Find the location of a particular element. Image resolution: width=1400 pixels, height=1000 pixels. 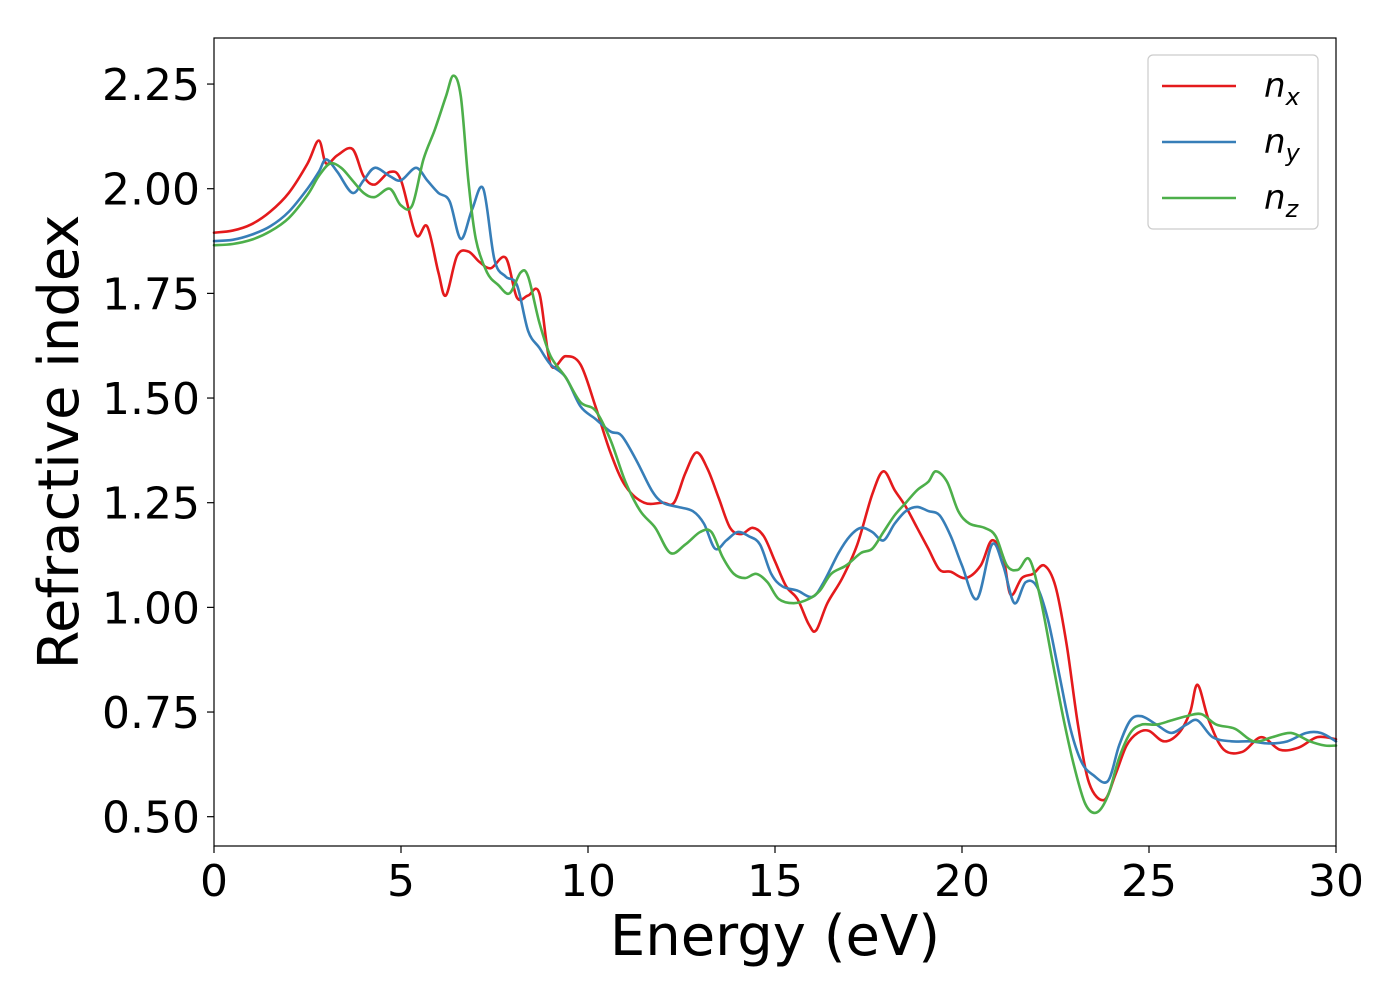

legend-label-nz: nz is located at coordinates (1282, 200).